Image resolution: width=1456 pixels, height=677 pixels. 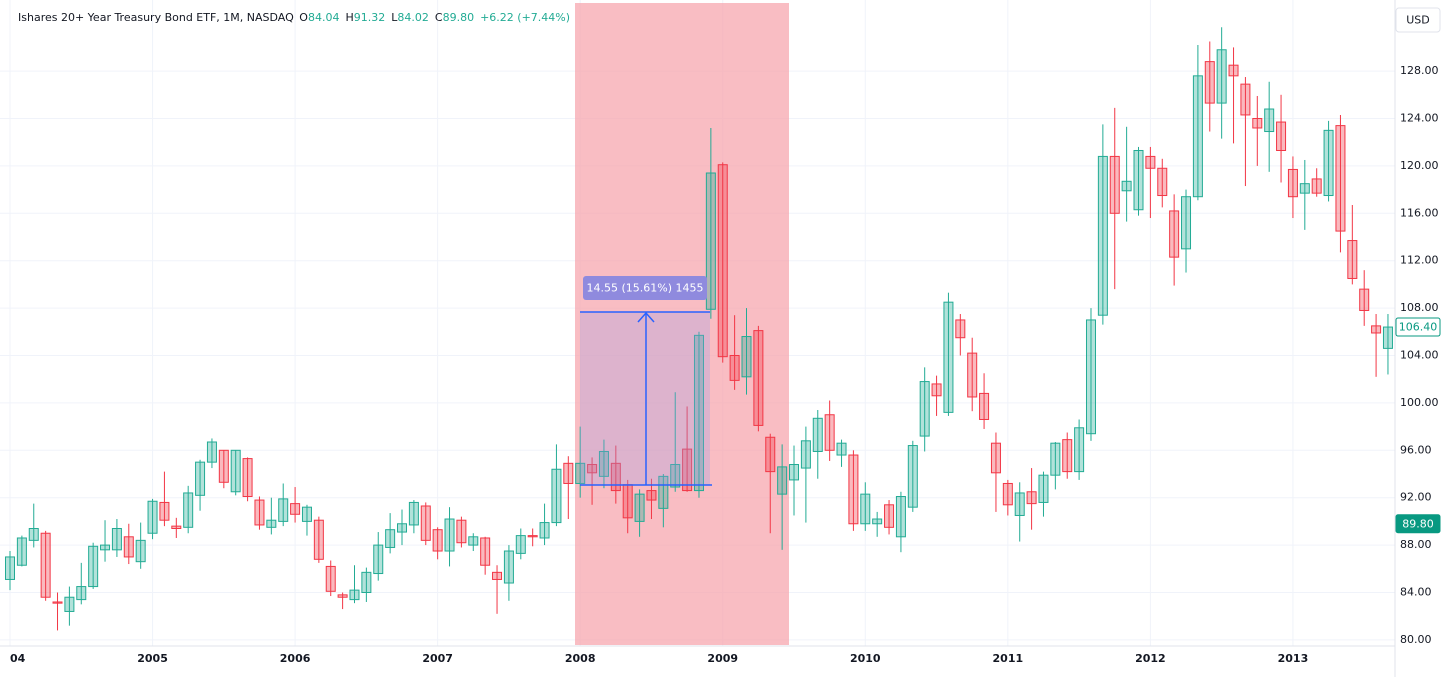 I want to click on x-tick-label: 2007, so click(x=437, y=658).